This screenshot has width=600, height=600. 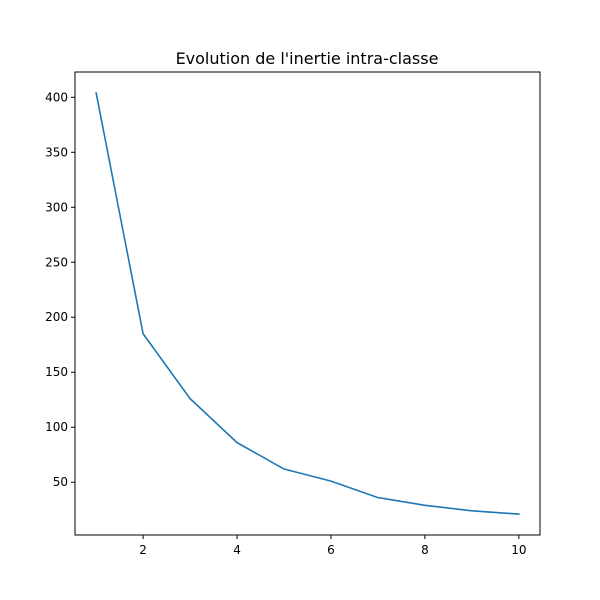 What do you see at coordinates (307, 58) in the screenshot?
I see `chart-title: Evolution de l'inertie intra-classe` at bounding box center [307, 58].